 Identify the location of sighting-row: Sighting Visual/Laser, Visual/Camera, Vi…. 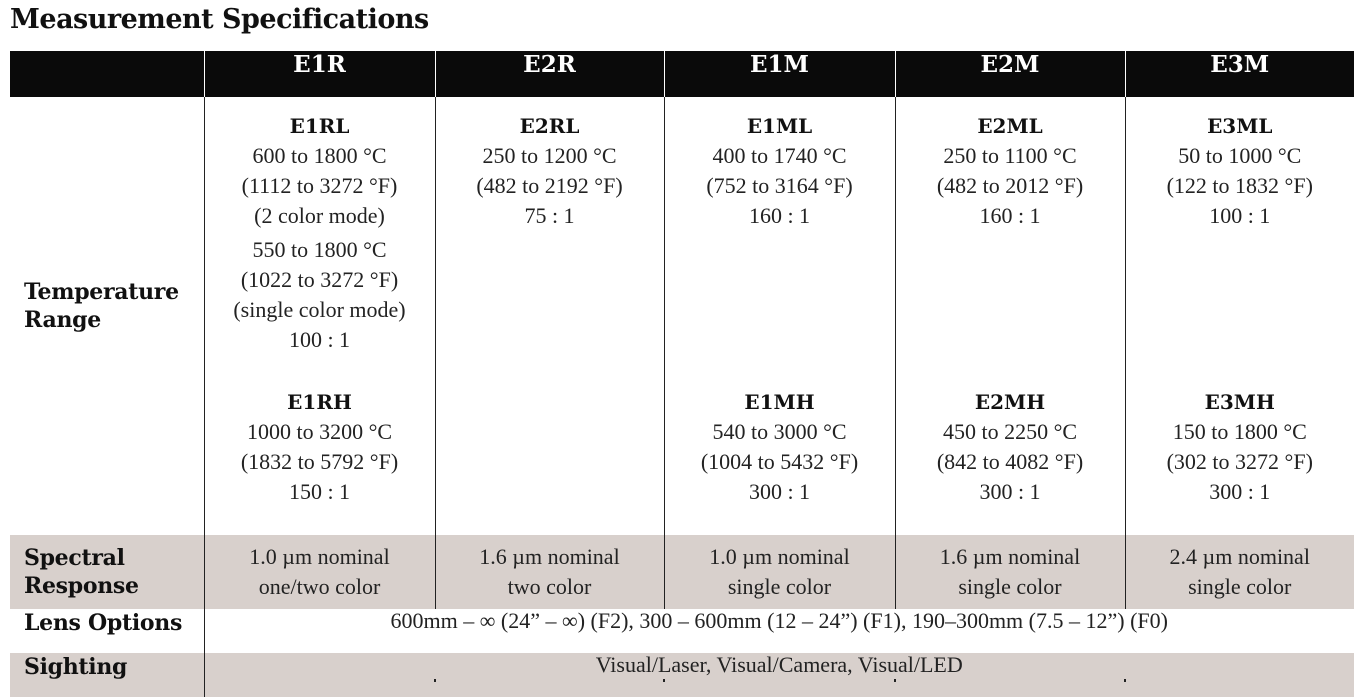
(682, 675).